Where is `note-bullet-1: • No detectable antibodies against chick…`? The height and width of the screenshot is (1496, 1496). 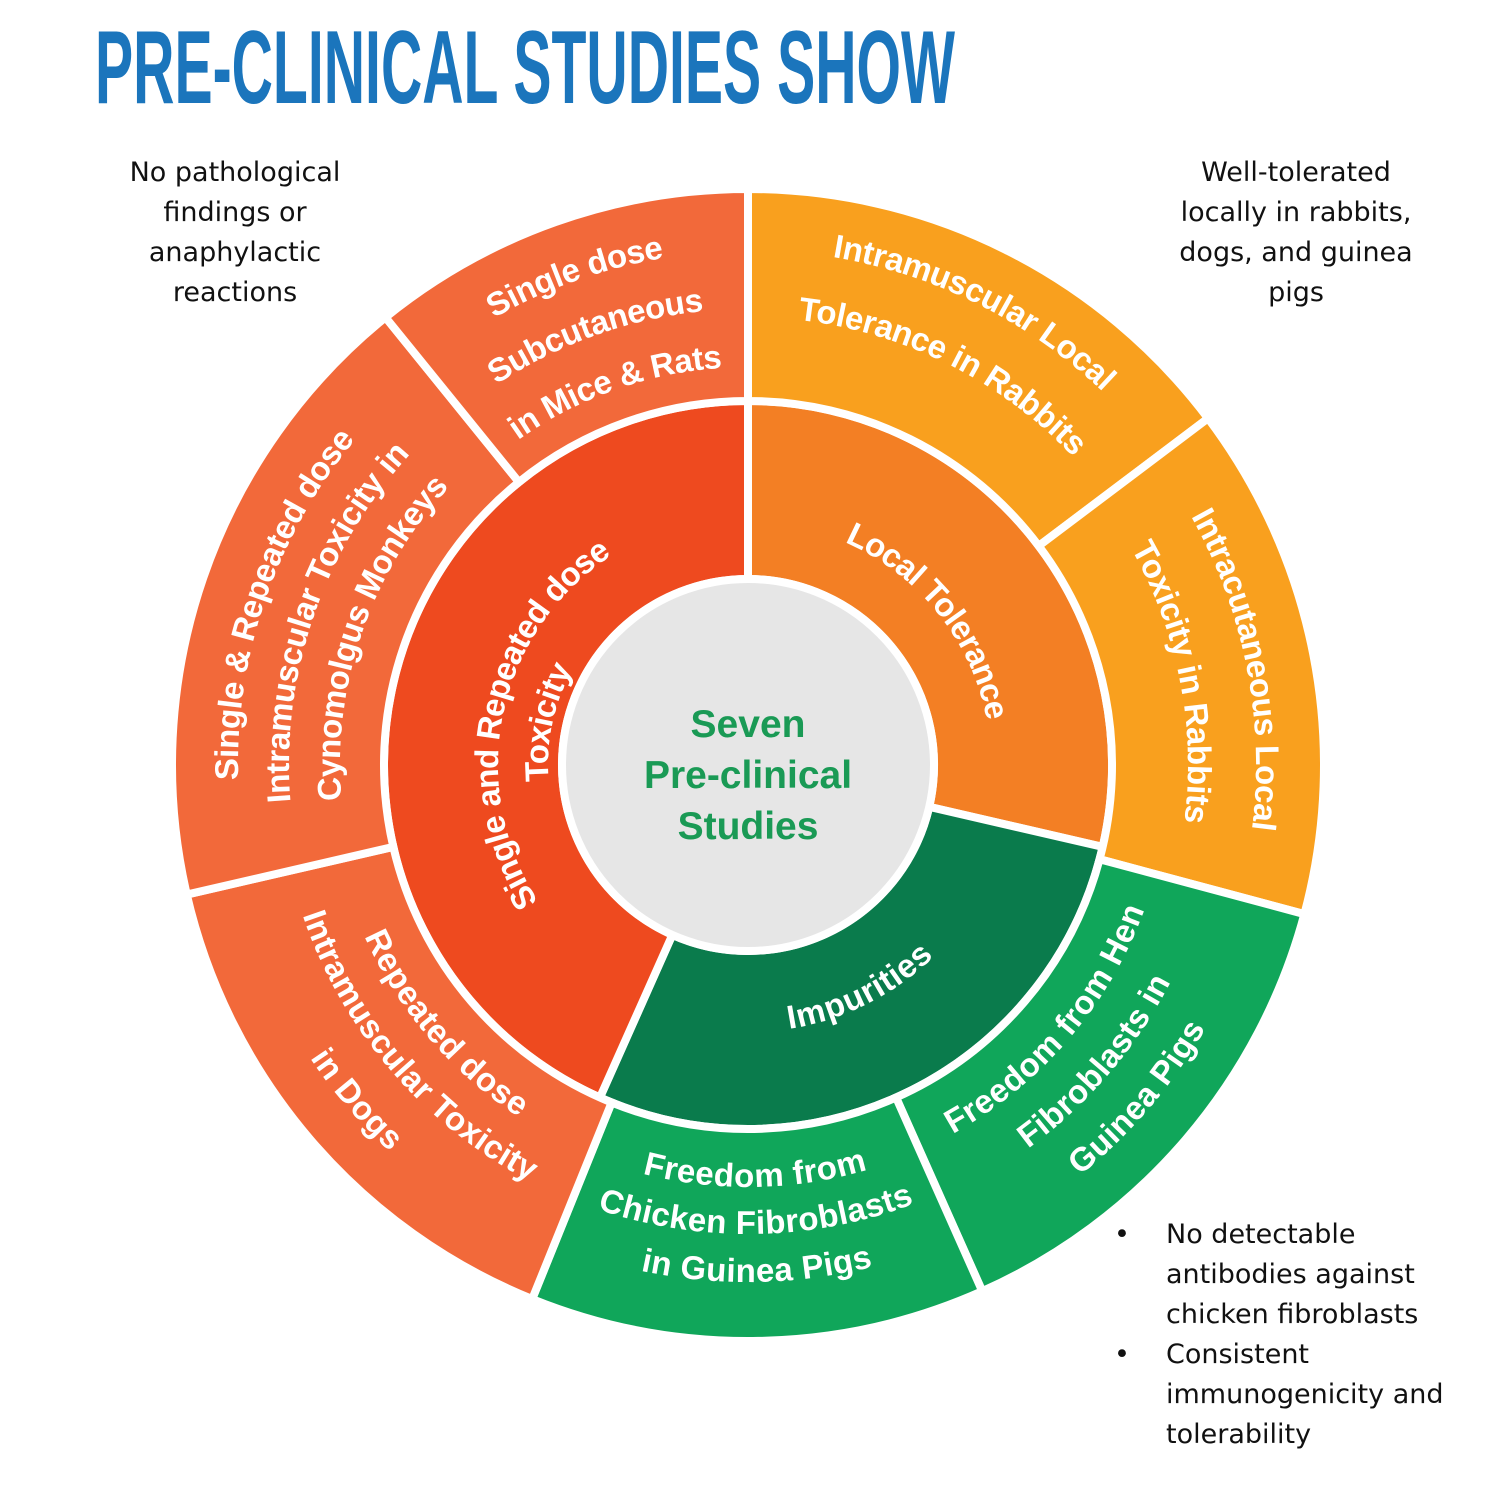
note-bullet-1: • No detectable antibodies against chick… is located at coordinates (1266, 1275).